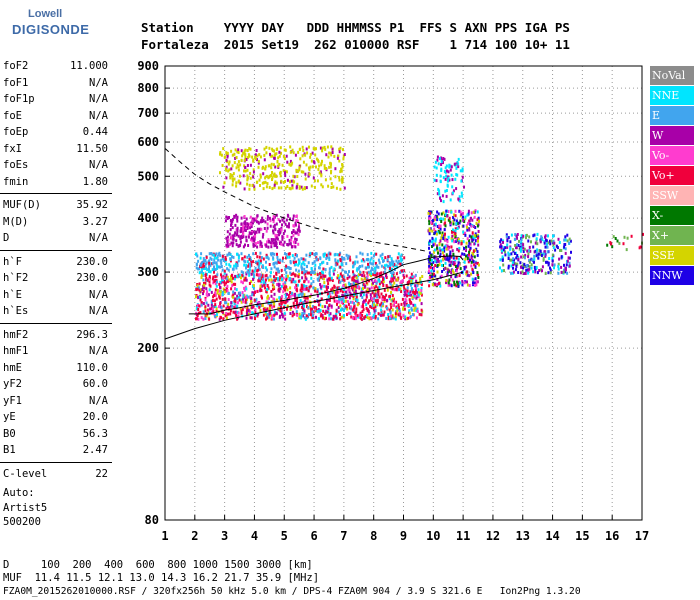  Describe the element at coordinates (101, 473) in the screenshot. I see `param-value: 22` at that location.